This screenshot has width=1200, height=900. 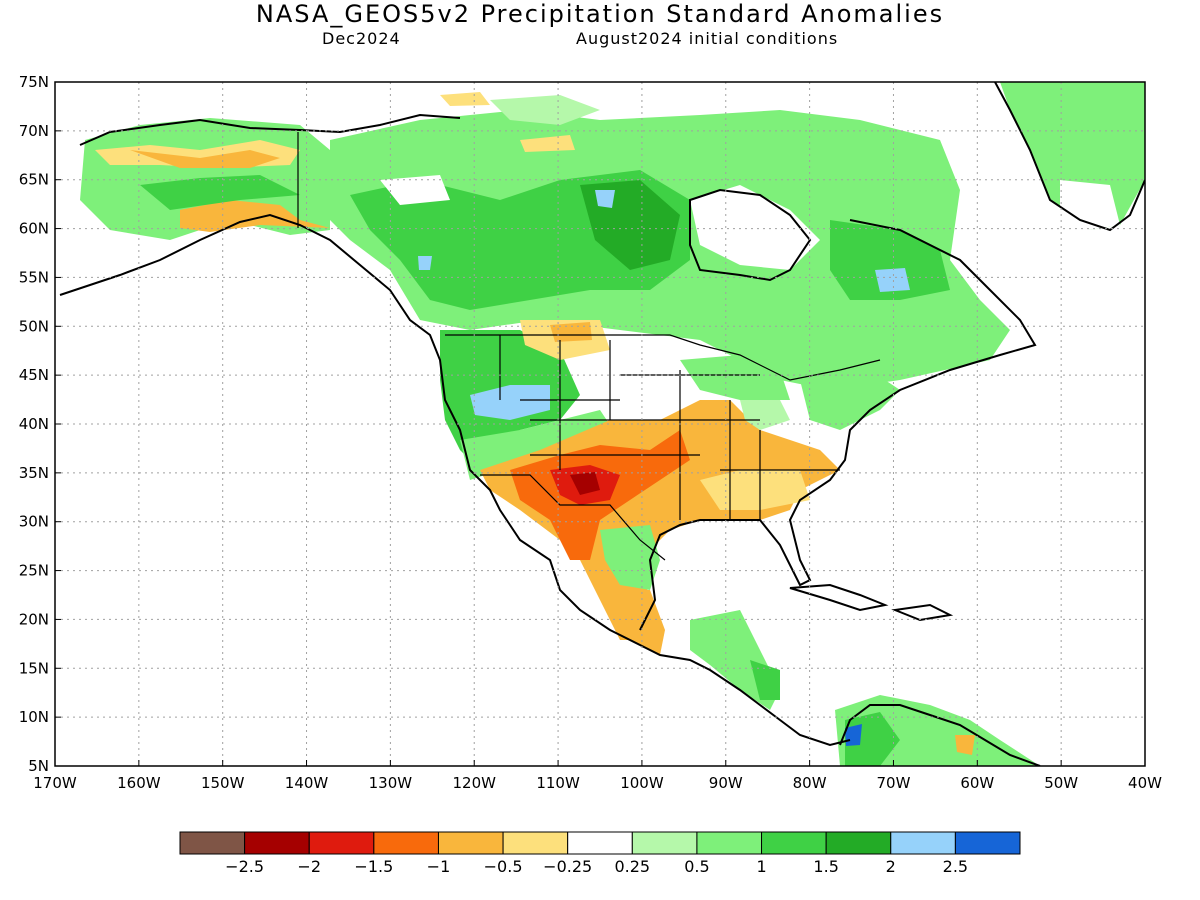 What do you see at coordinates (696, 866) in the screenshot?
I see `colorbar-label: 0.5` at bounding box center [696, 866].